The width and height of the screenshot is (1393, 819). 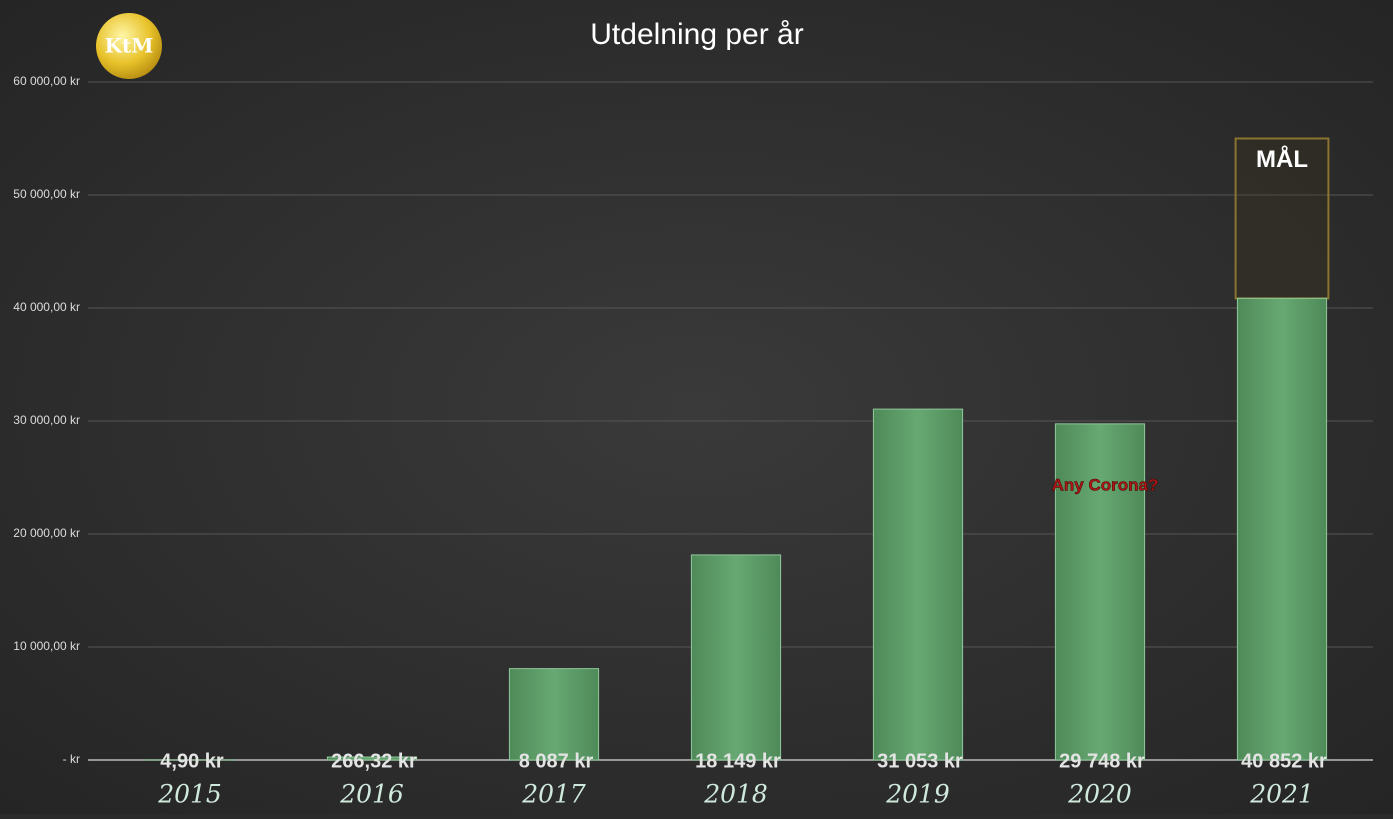 I want to click on y-tick-label: - kr, so click(x=71, y=759).